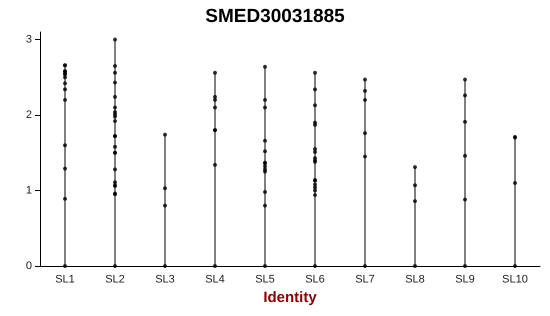 The width and height of the screenshot is (550, 316). What do you see at coordinates (215, 280) in the screenshot?
I see `x-tick-label: SL4` at bounding box center [215, 280].